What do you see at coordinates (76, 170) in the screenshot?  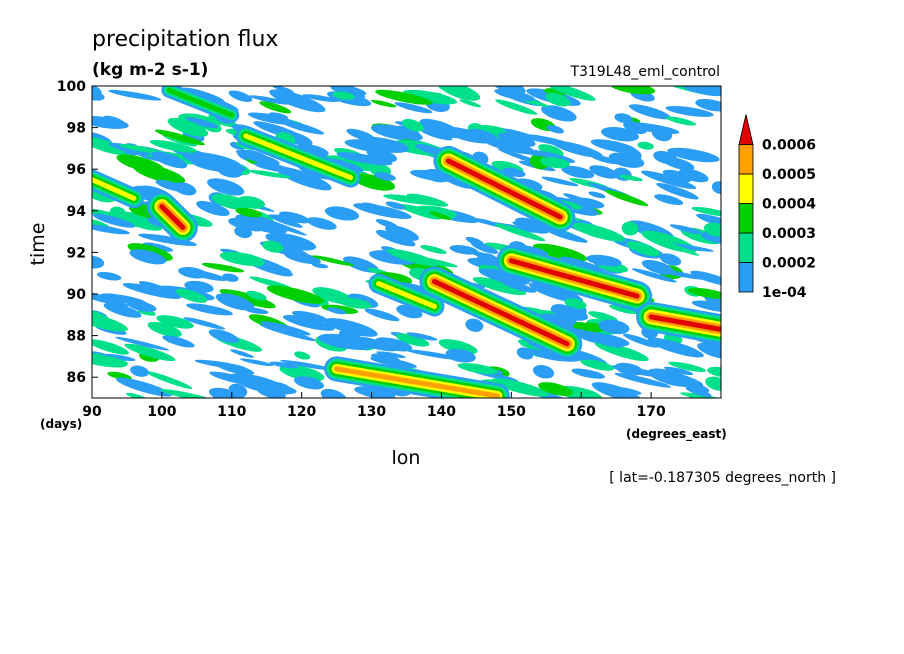 I see `y-tick-label: 96` at bounding box center [76, 170].